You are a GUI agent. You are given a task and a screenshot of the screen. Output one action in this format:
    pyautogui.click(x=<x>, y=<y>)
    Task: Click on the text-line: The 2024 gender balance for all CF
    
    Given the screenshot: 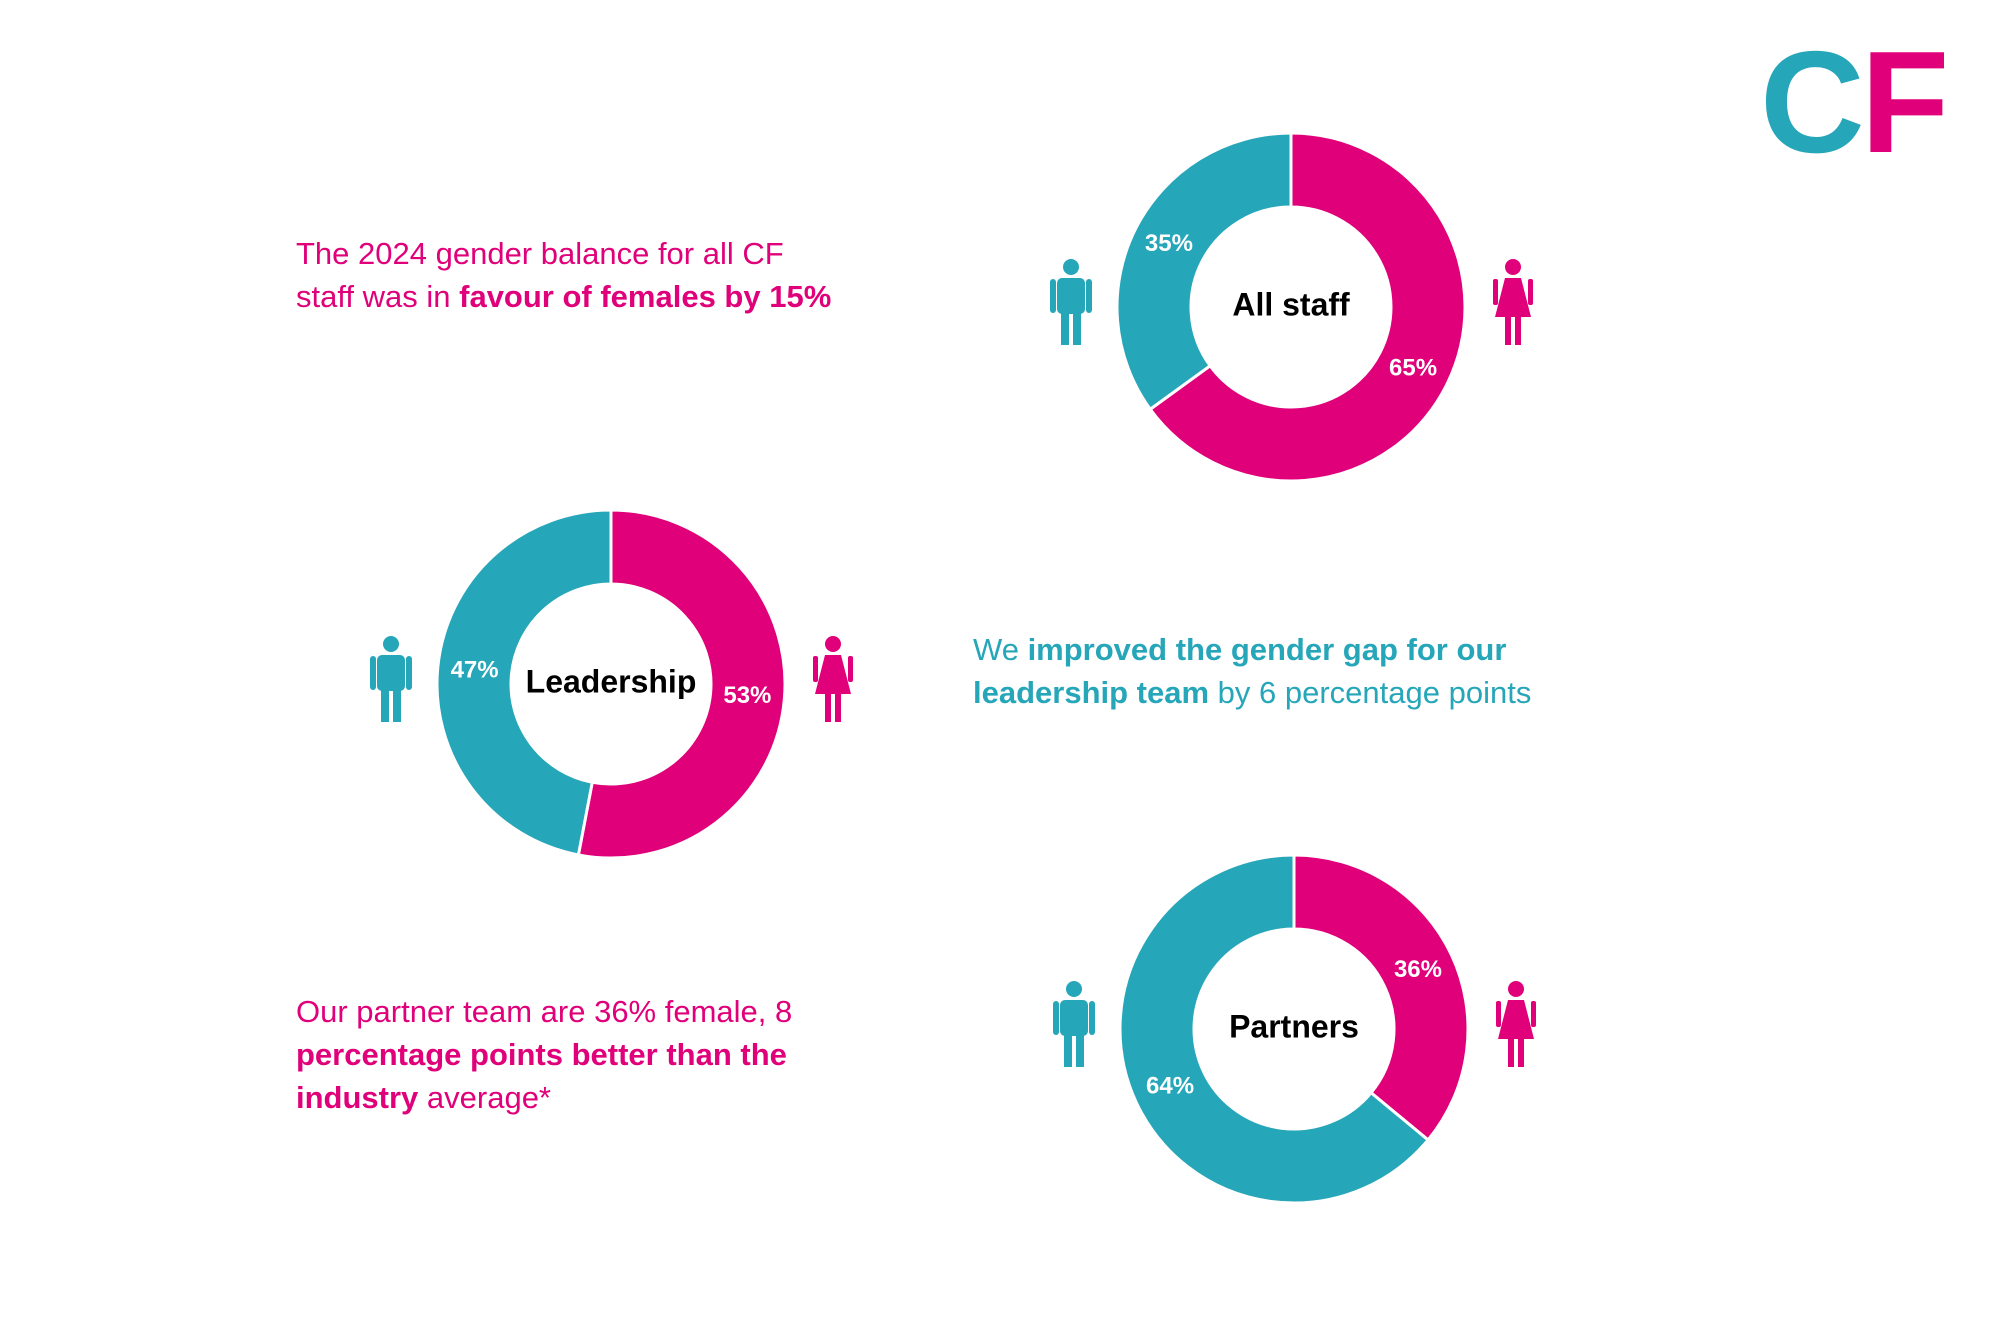 What is the action you would take?
    pyautogui.click(x=563, y=253)
    